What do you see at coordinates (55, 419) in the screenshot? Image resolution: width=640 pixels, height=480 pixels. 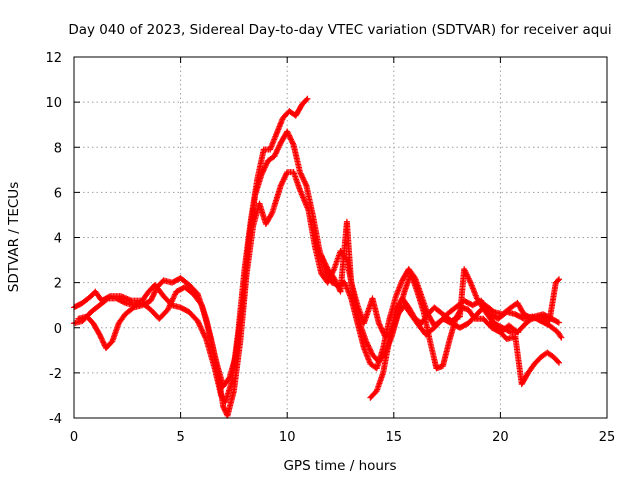 I see `y-tick-label: -4` at bounding box center [55, 419].